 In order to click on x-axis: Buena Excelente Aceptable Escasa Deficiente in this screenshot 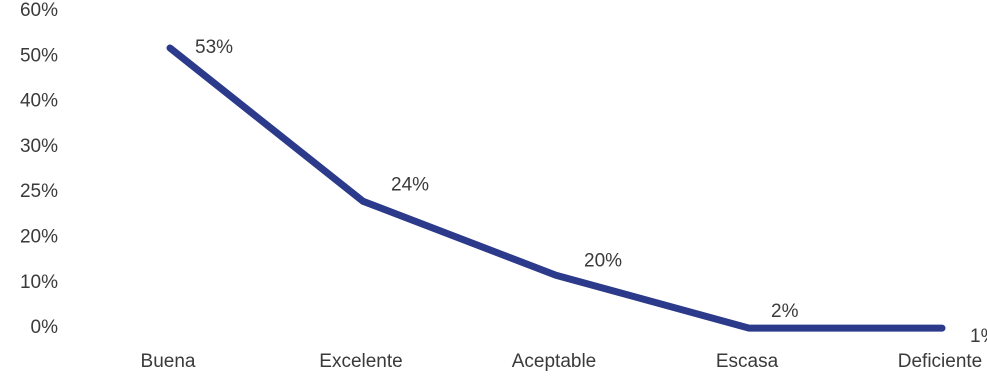, I will do `click(562, 361)`.